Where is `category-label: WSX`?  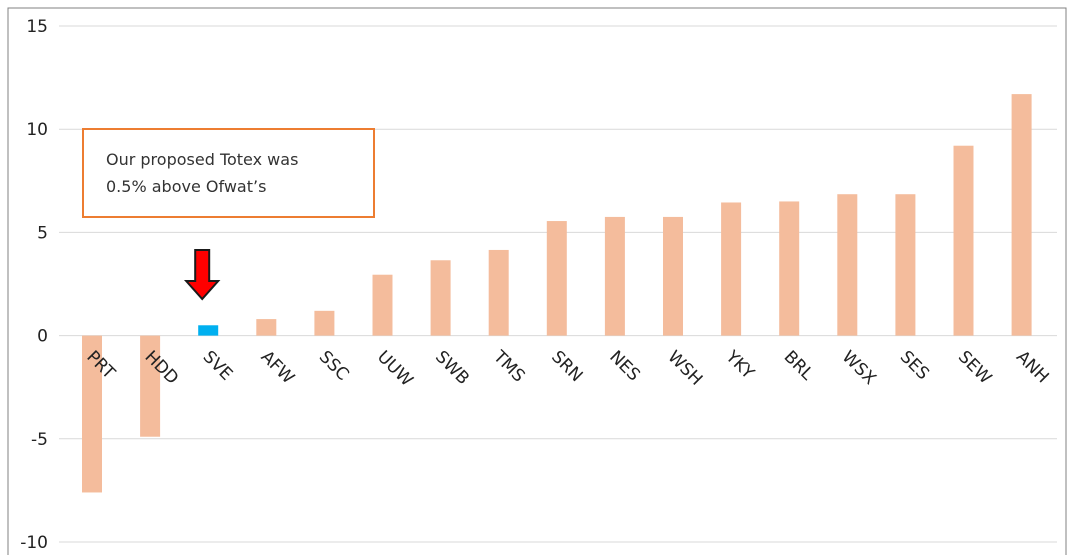 category-label: WSX is located at coordinates (859, 368).